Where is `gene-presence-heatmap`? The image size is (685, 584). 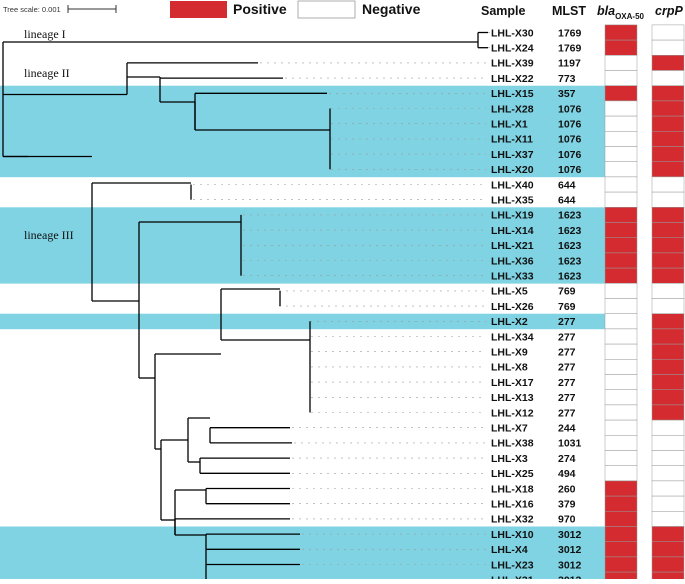 gene-presence-heatmap is located at coordinates (644, 304).